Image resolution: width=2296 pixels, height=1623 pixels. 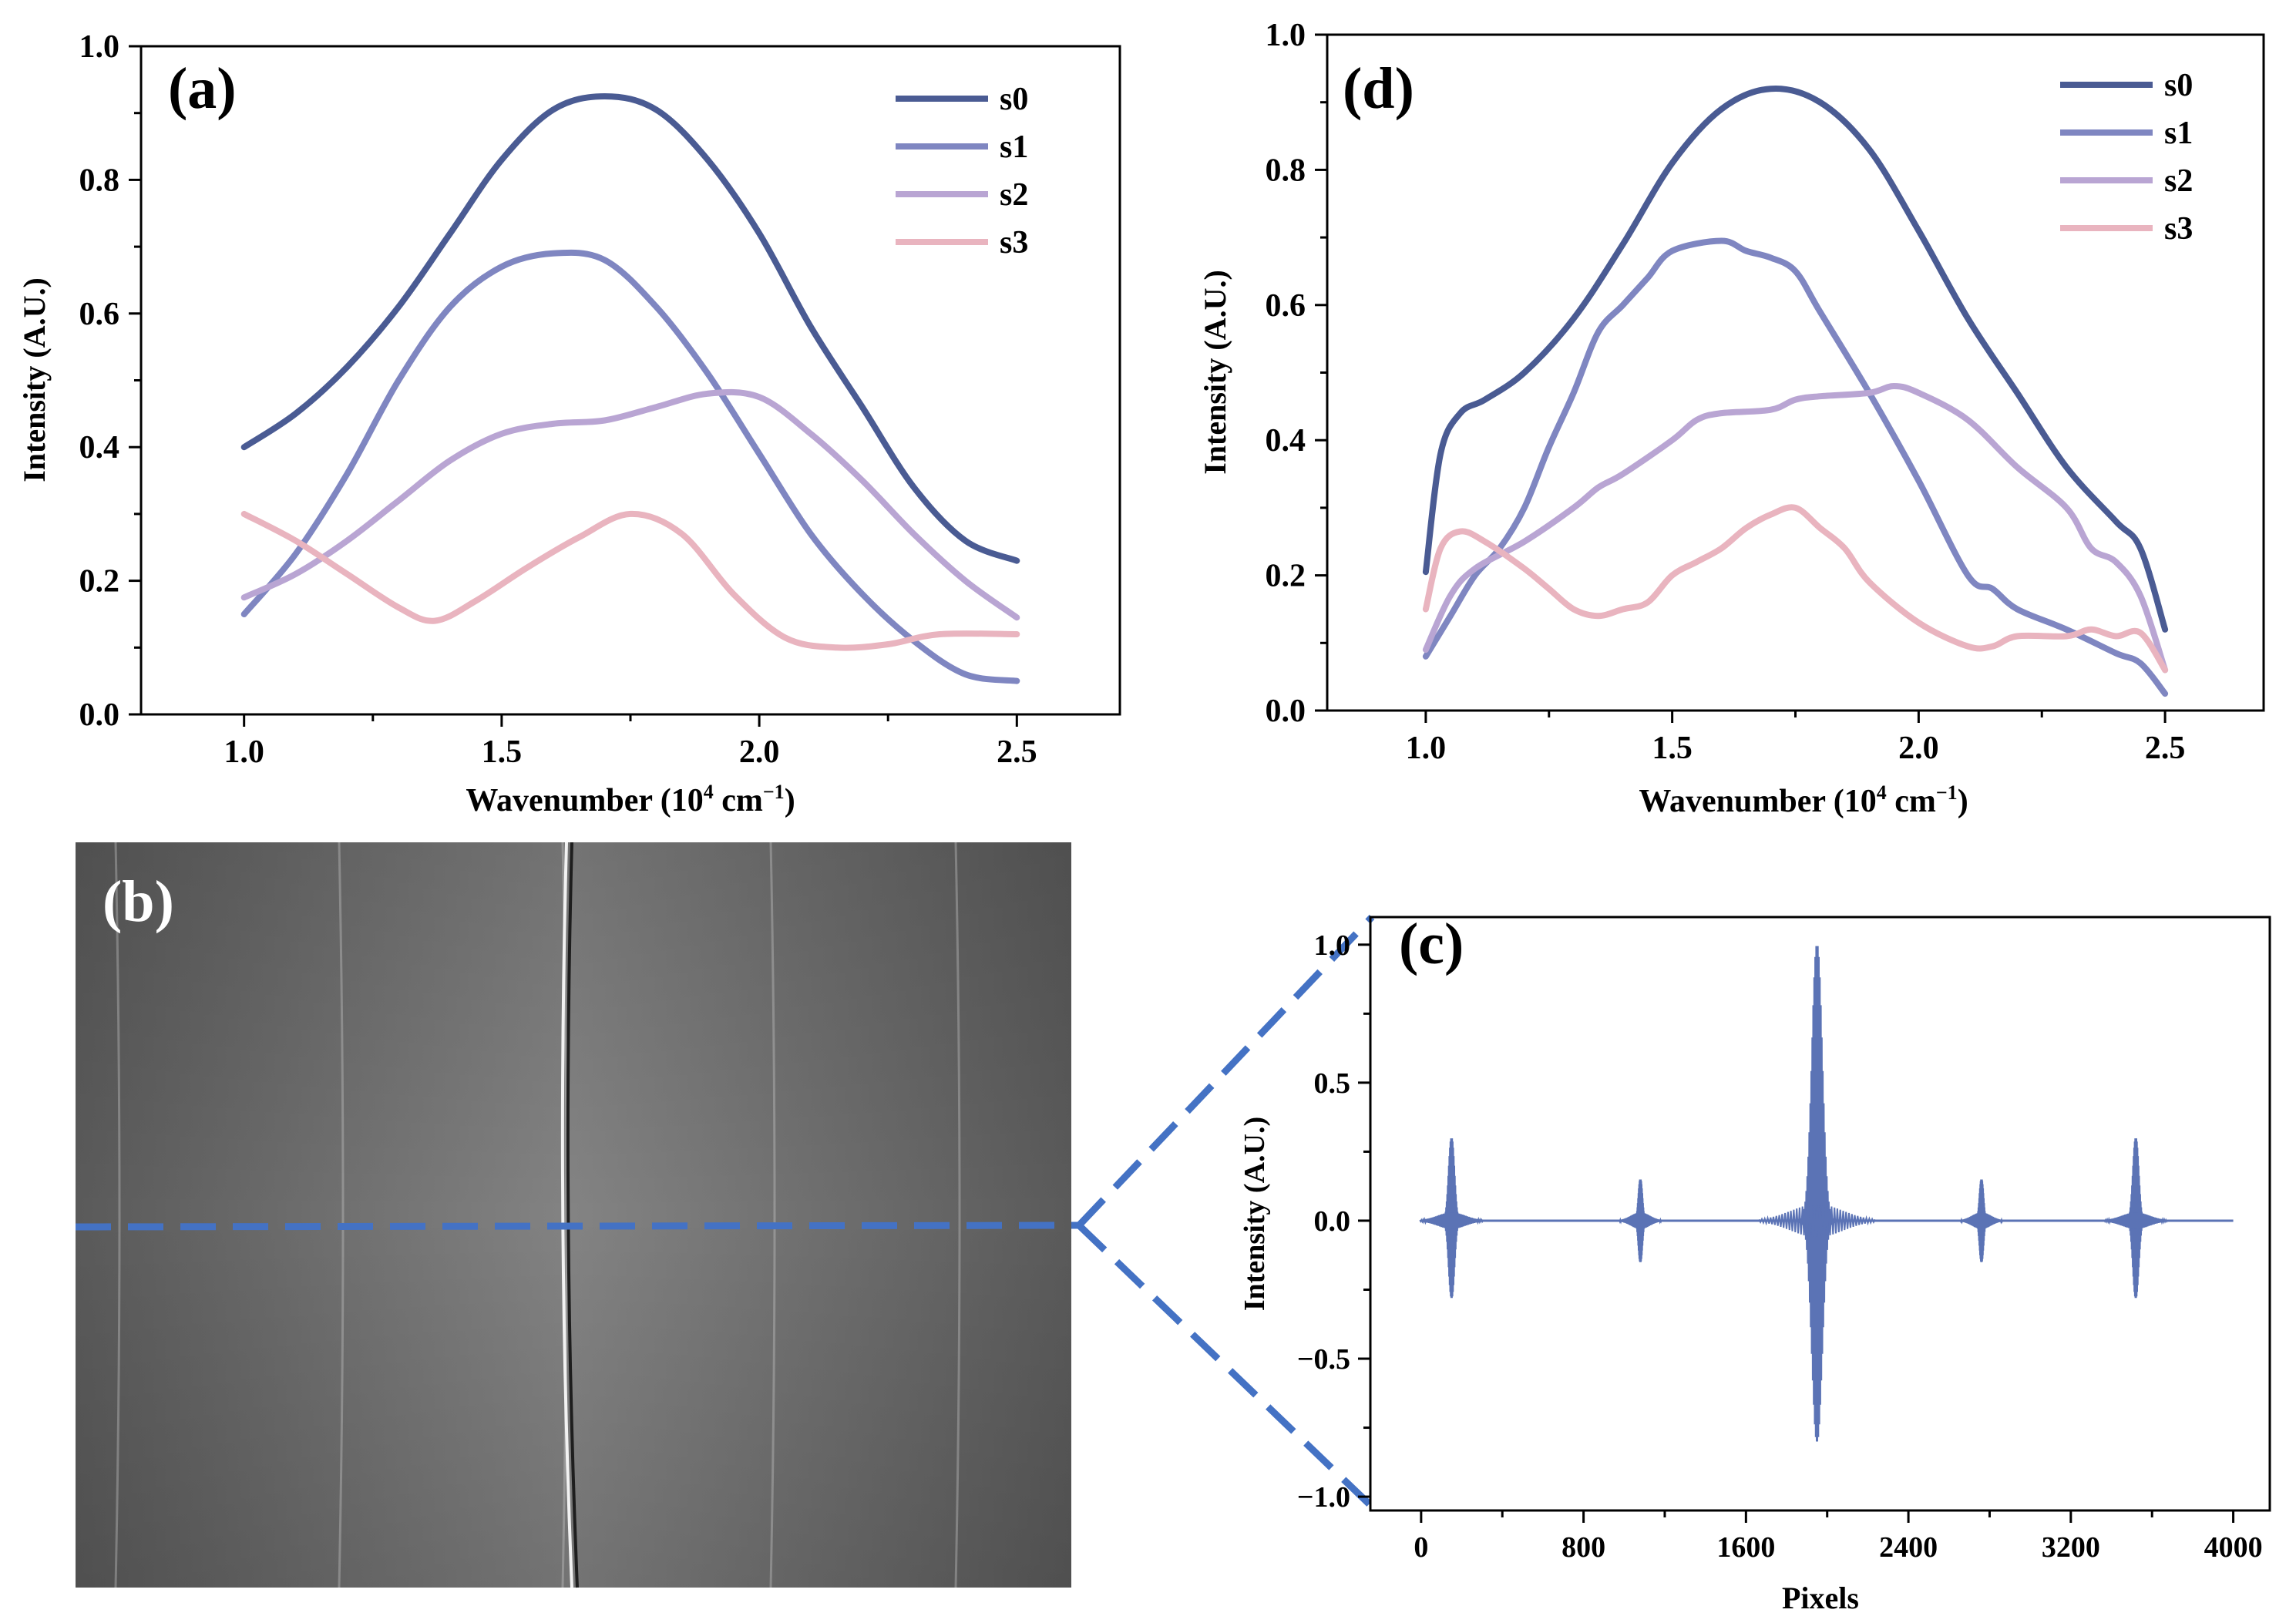 I want to click on panel-c-frame, so click(x=1820, y=1214).